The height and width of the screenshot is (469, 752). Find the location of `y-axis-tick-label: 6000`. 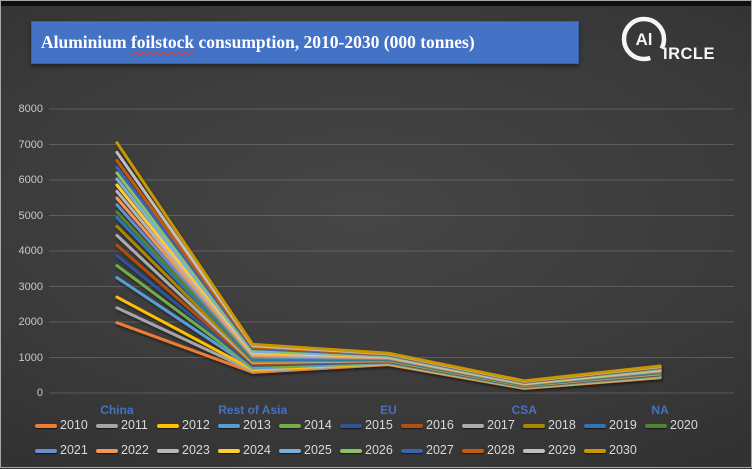

y-axis-tick-label: 6000 is located at coordinates (30, 180).